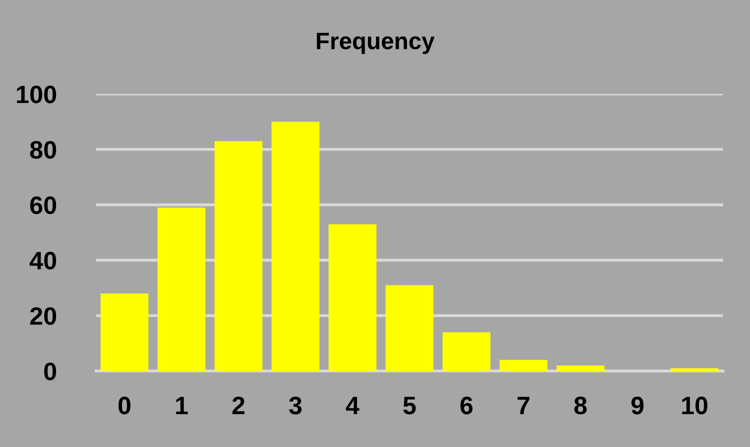 The image size is (750, 447). I want to click on x-tick-label: 2, so click(238, 405).